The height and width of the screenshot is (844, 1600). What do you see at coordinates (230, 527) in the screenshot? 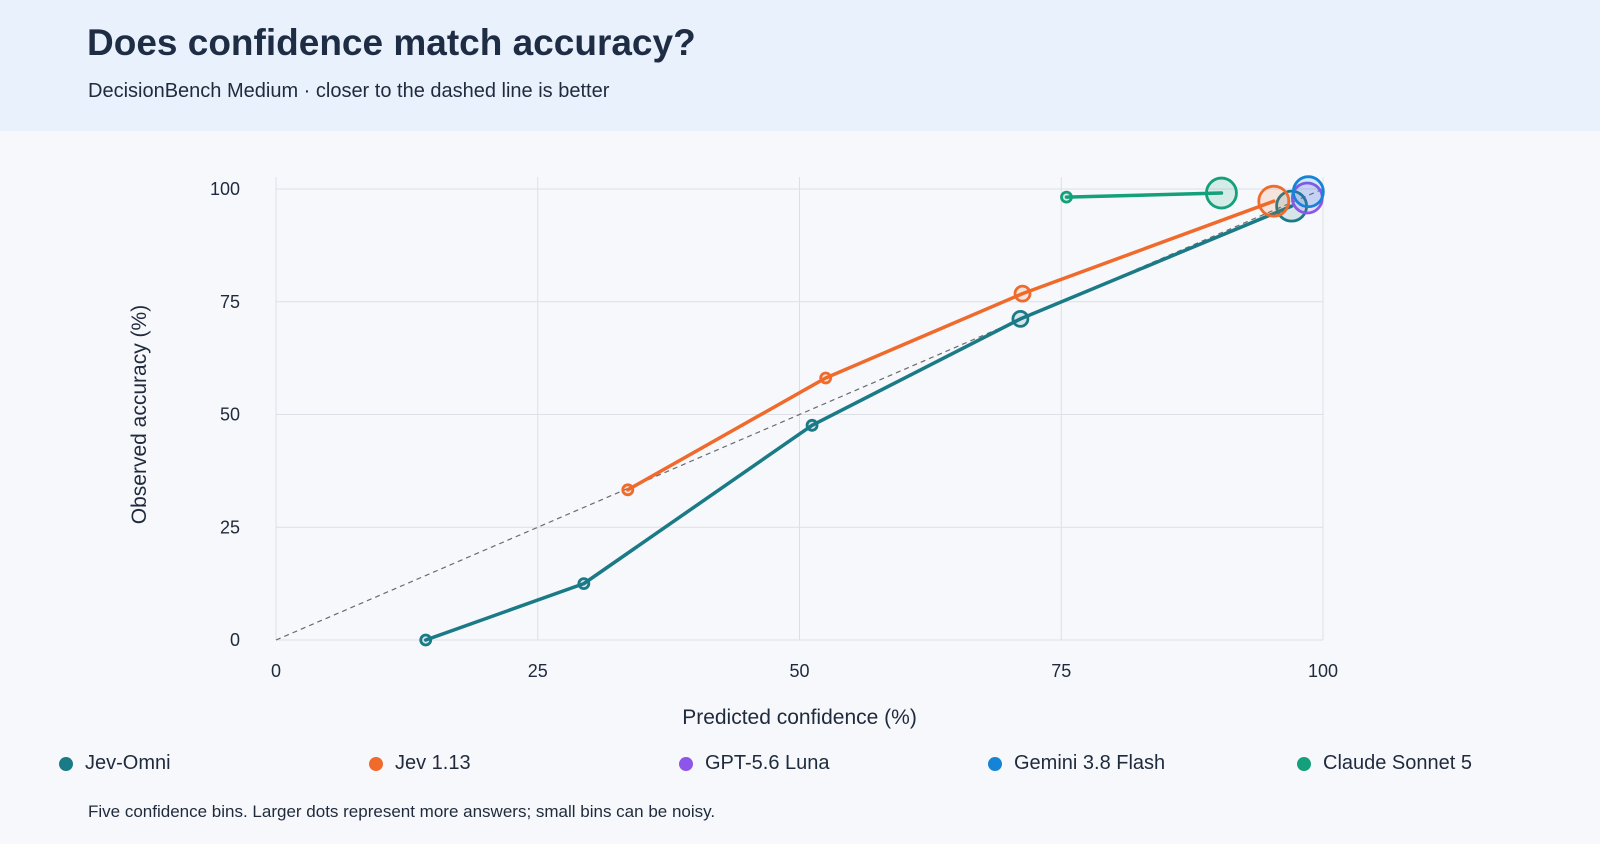
I see `y-tick-label: 25` at bounding box center [230, 527].